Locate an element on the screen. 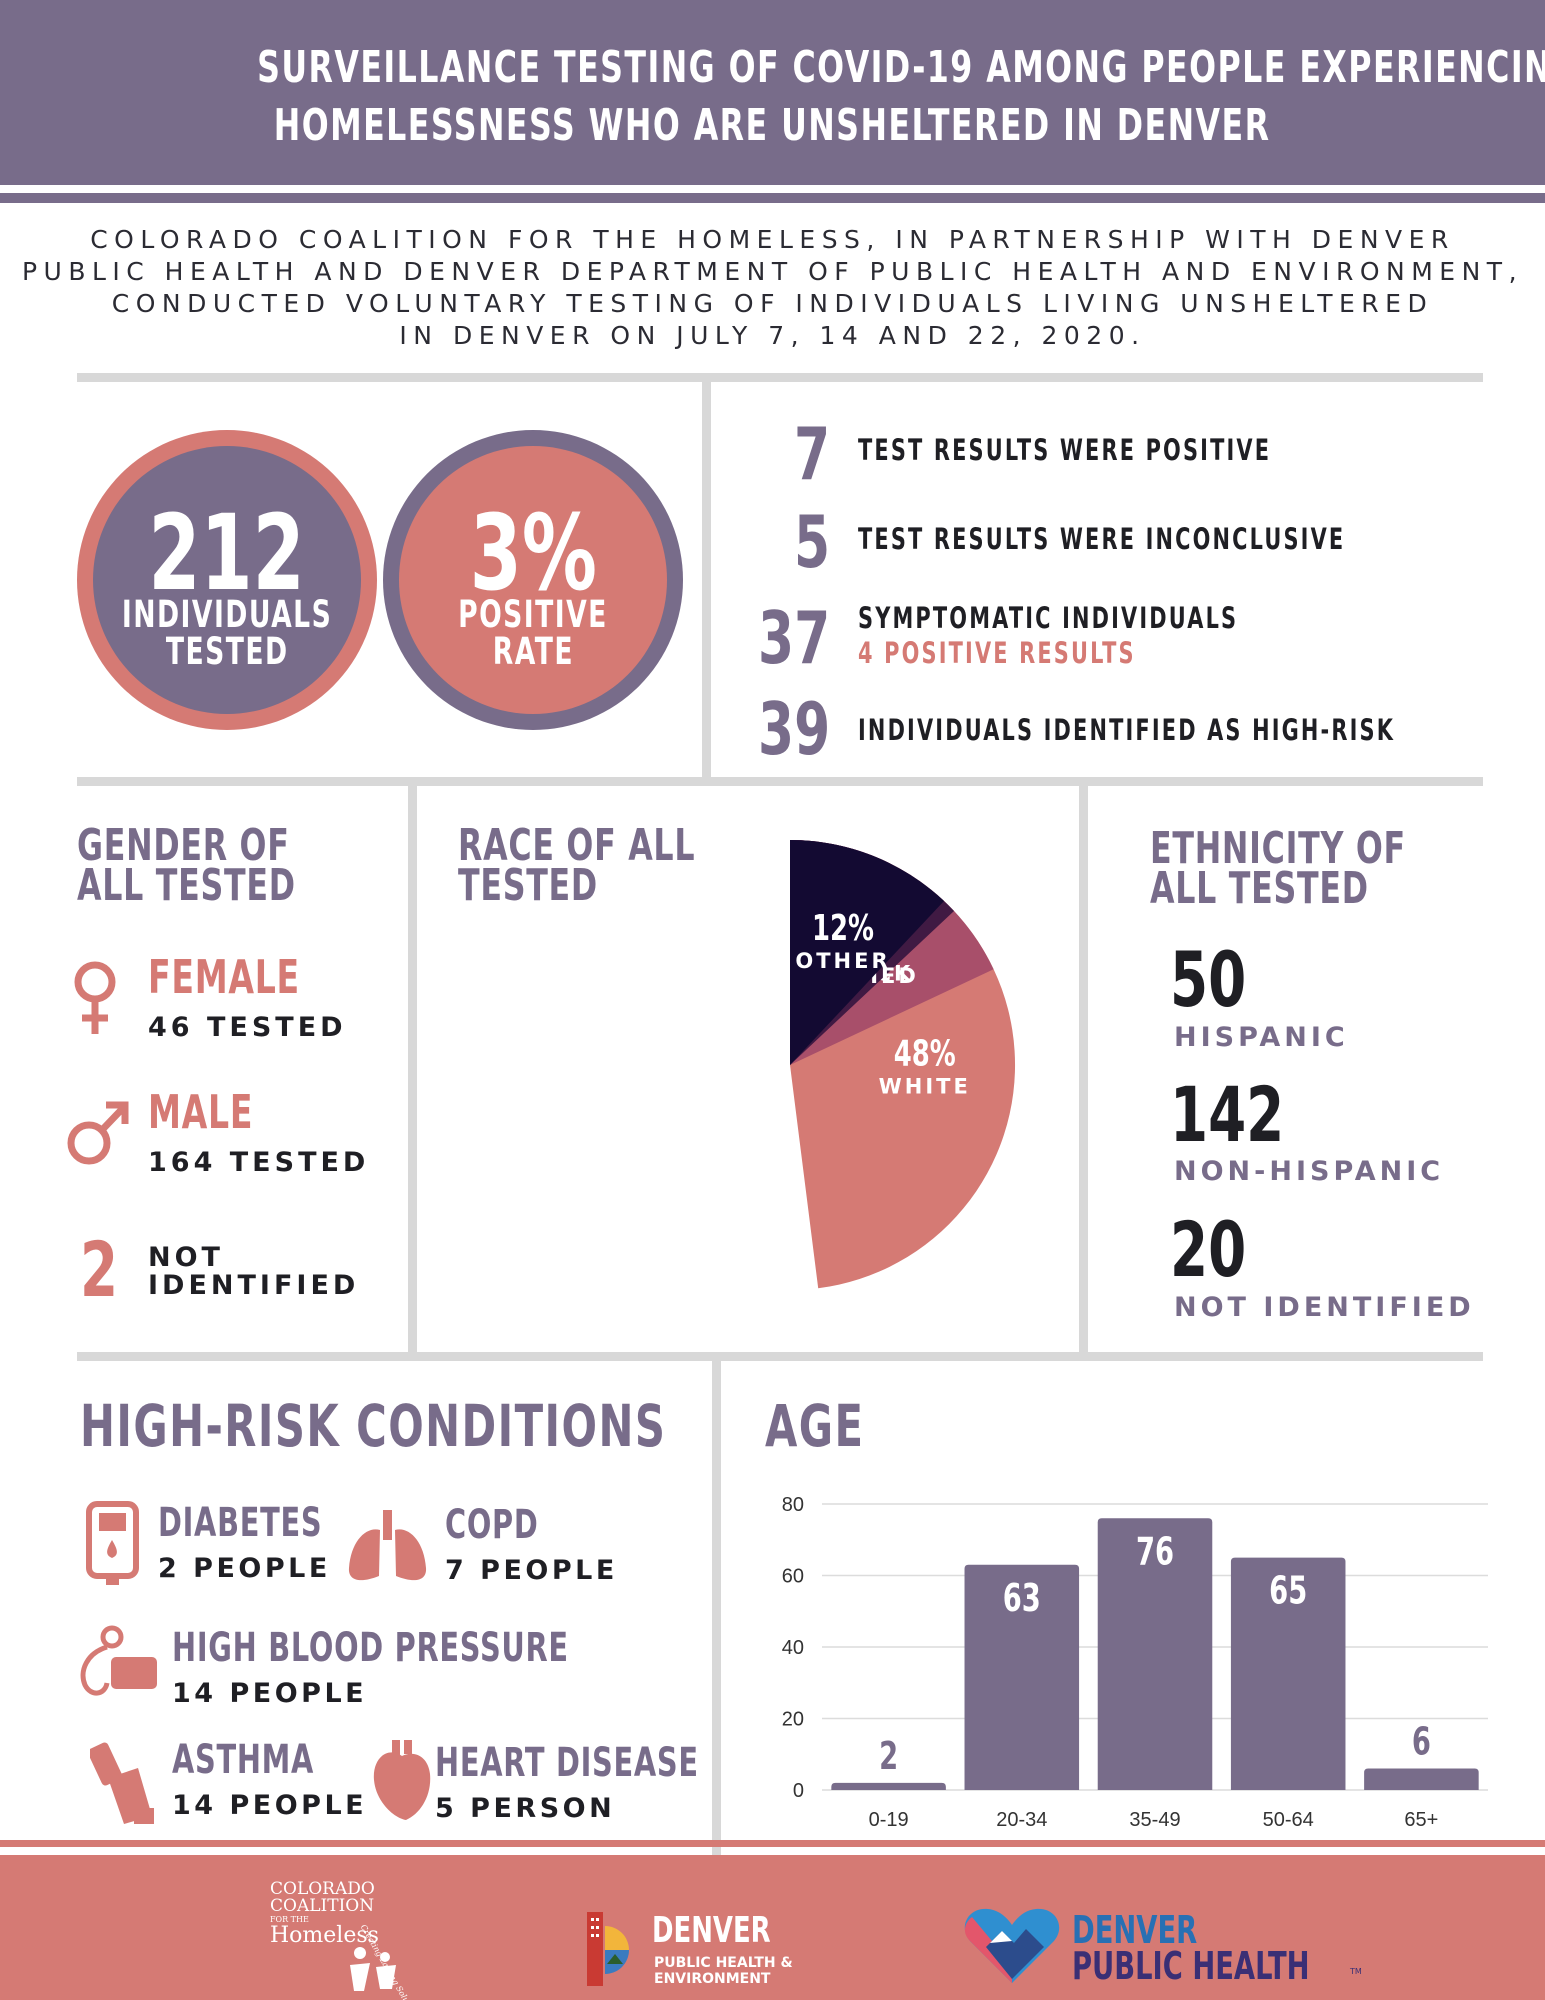 This screenshot has height=2000, width=1545. dph-trademark: TM is located at coordinates (1356, 1971).